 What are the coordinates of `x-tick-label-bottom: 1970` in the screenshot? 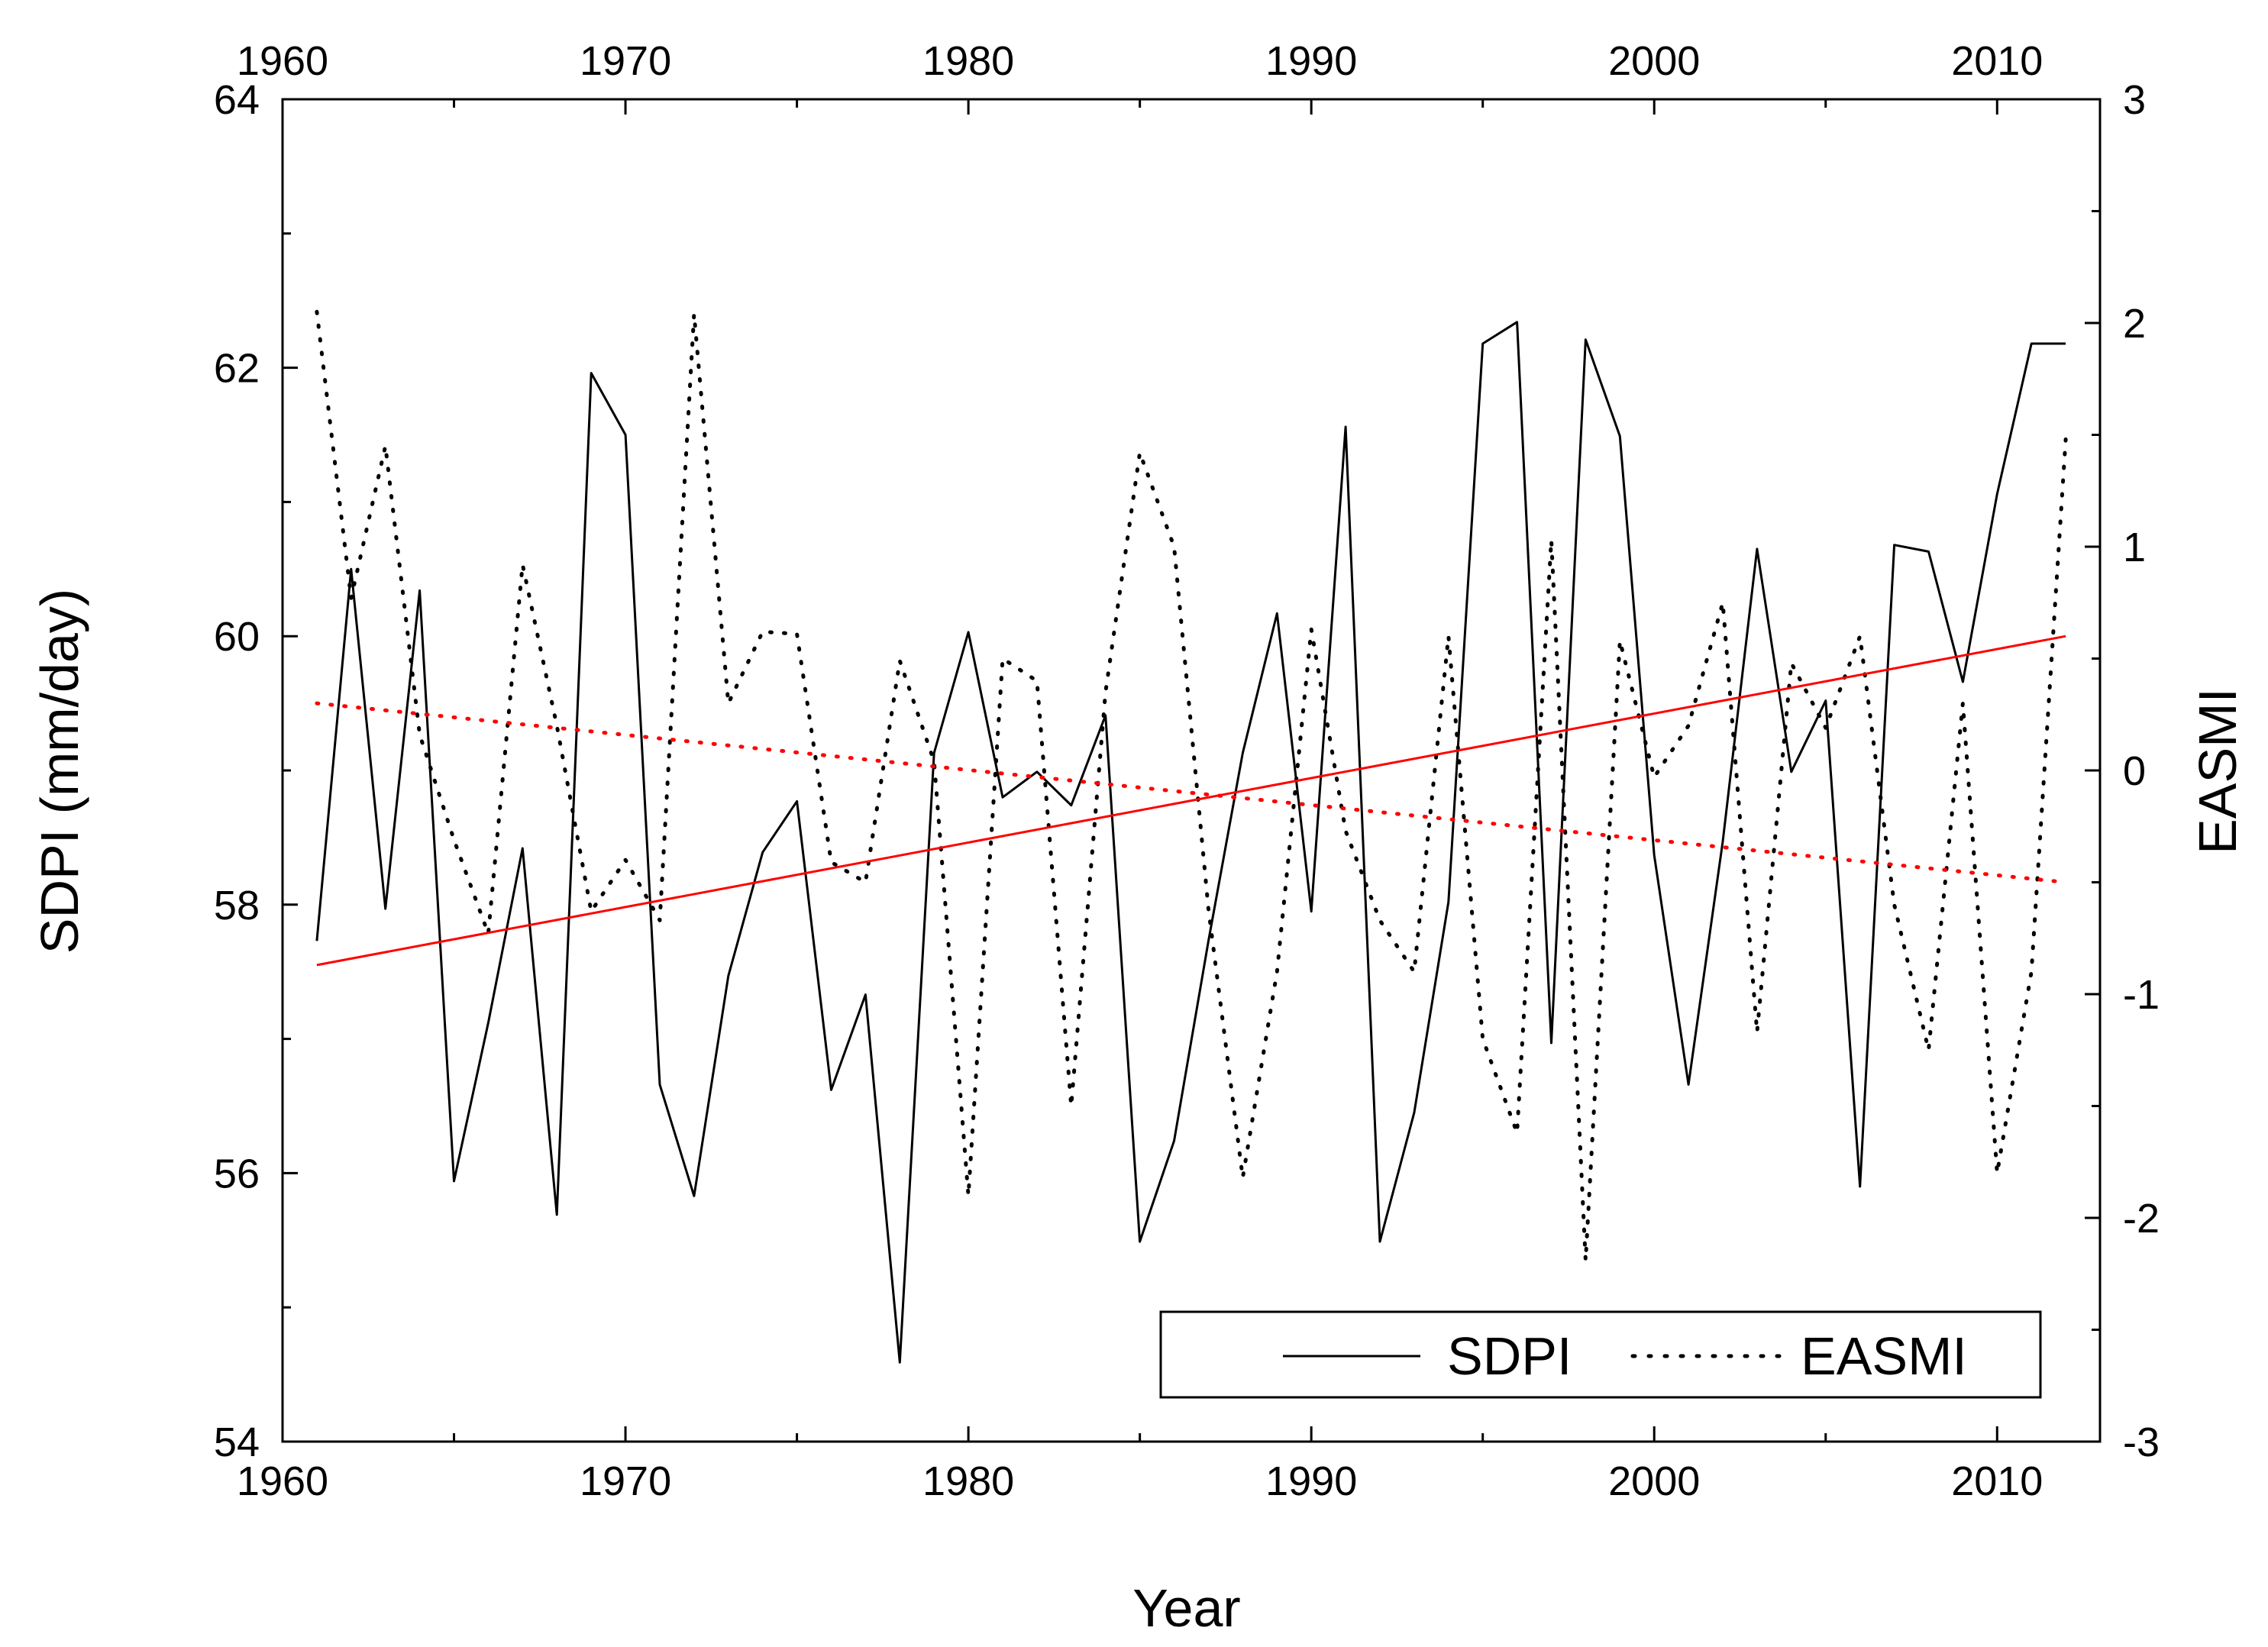 It's located at (625, 1481).